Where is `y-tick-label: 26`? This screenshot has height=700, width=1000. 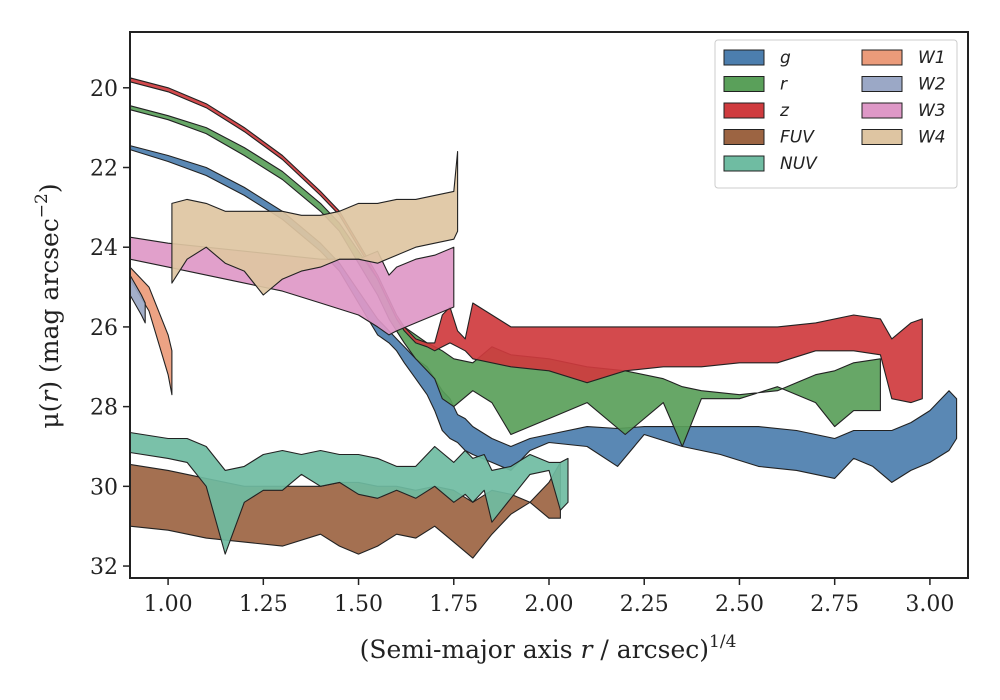 y-tick-label: 26 is located at coordinates (104, 328).